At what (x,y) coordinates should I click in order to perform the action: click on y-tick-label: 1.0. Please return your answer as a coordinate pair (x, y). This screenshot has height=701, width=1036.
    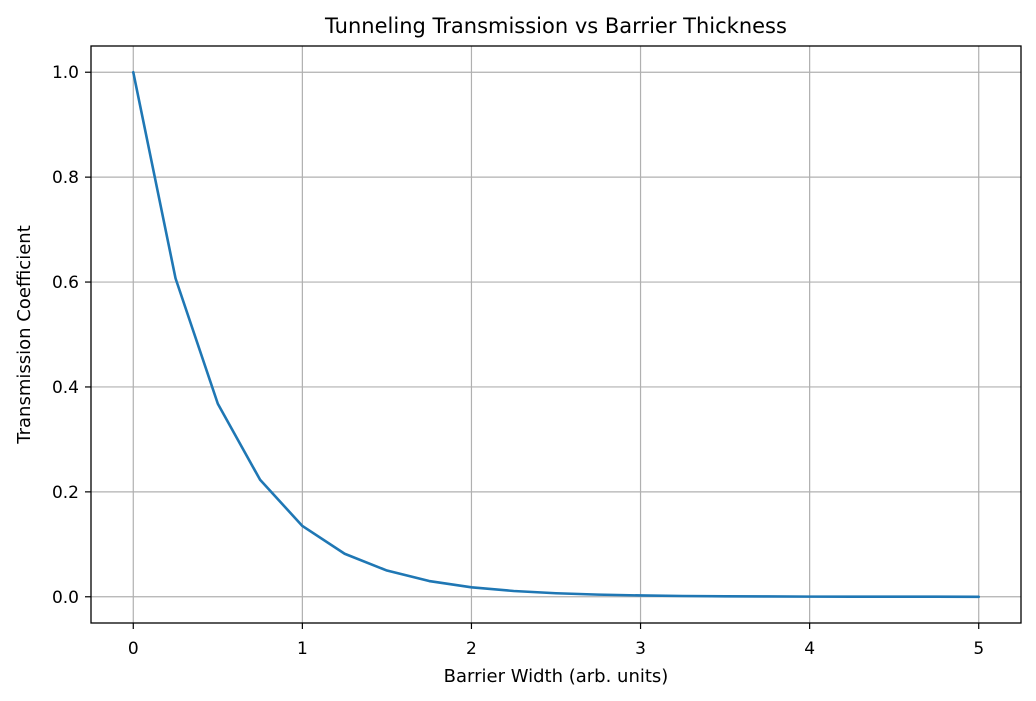
    Looking at the image, I should click on (65, 73).